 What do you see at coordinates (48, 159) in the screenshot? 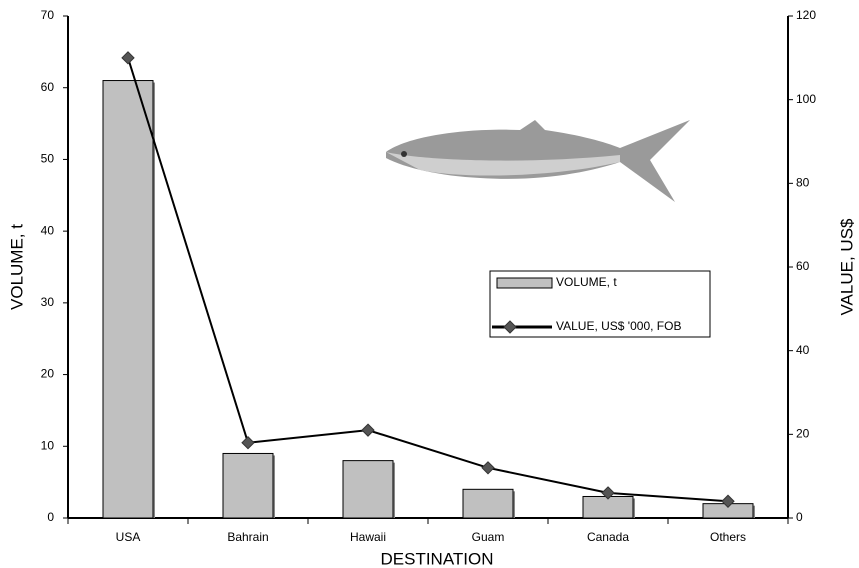
I see `y-tick-label: 50` at bounding box center [48, 159].